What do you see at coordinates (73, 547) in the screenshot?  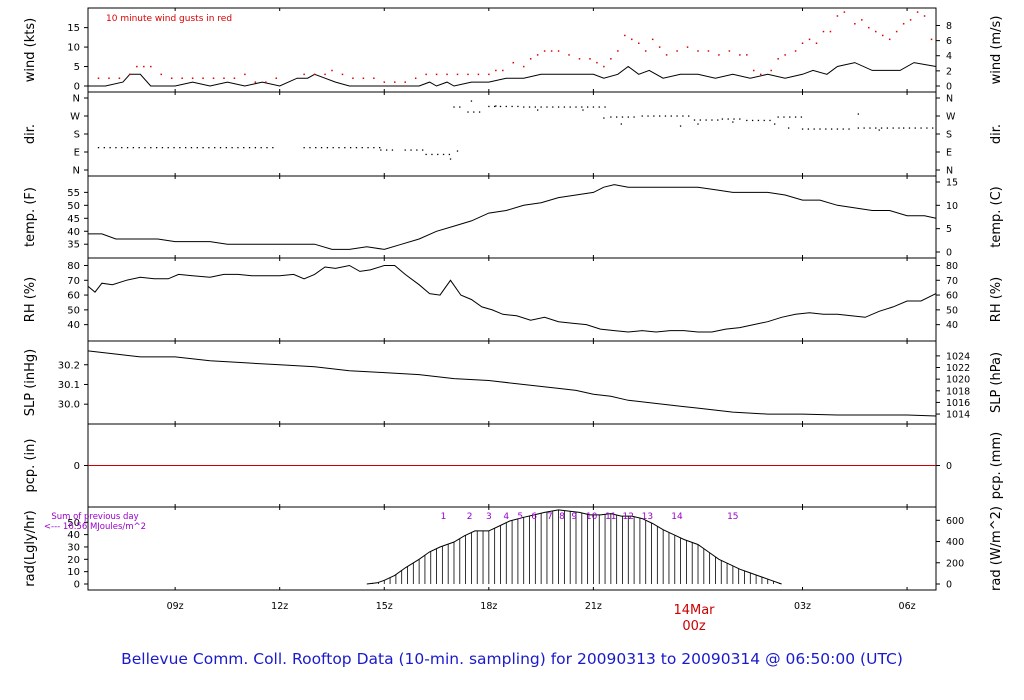 I see `ytick-label-left-rad: 30` at bounding box center [73, 547].